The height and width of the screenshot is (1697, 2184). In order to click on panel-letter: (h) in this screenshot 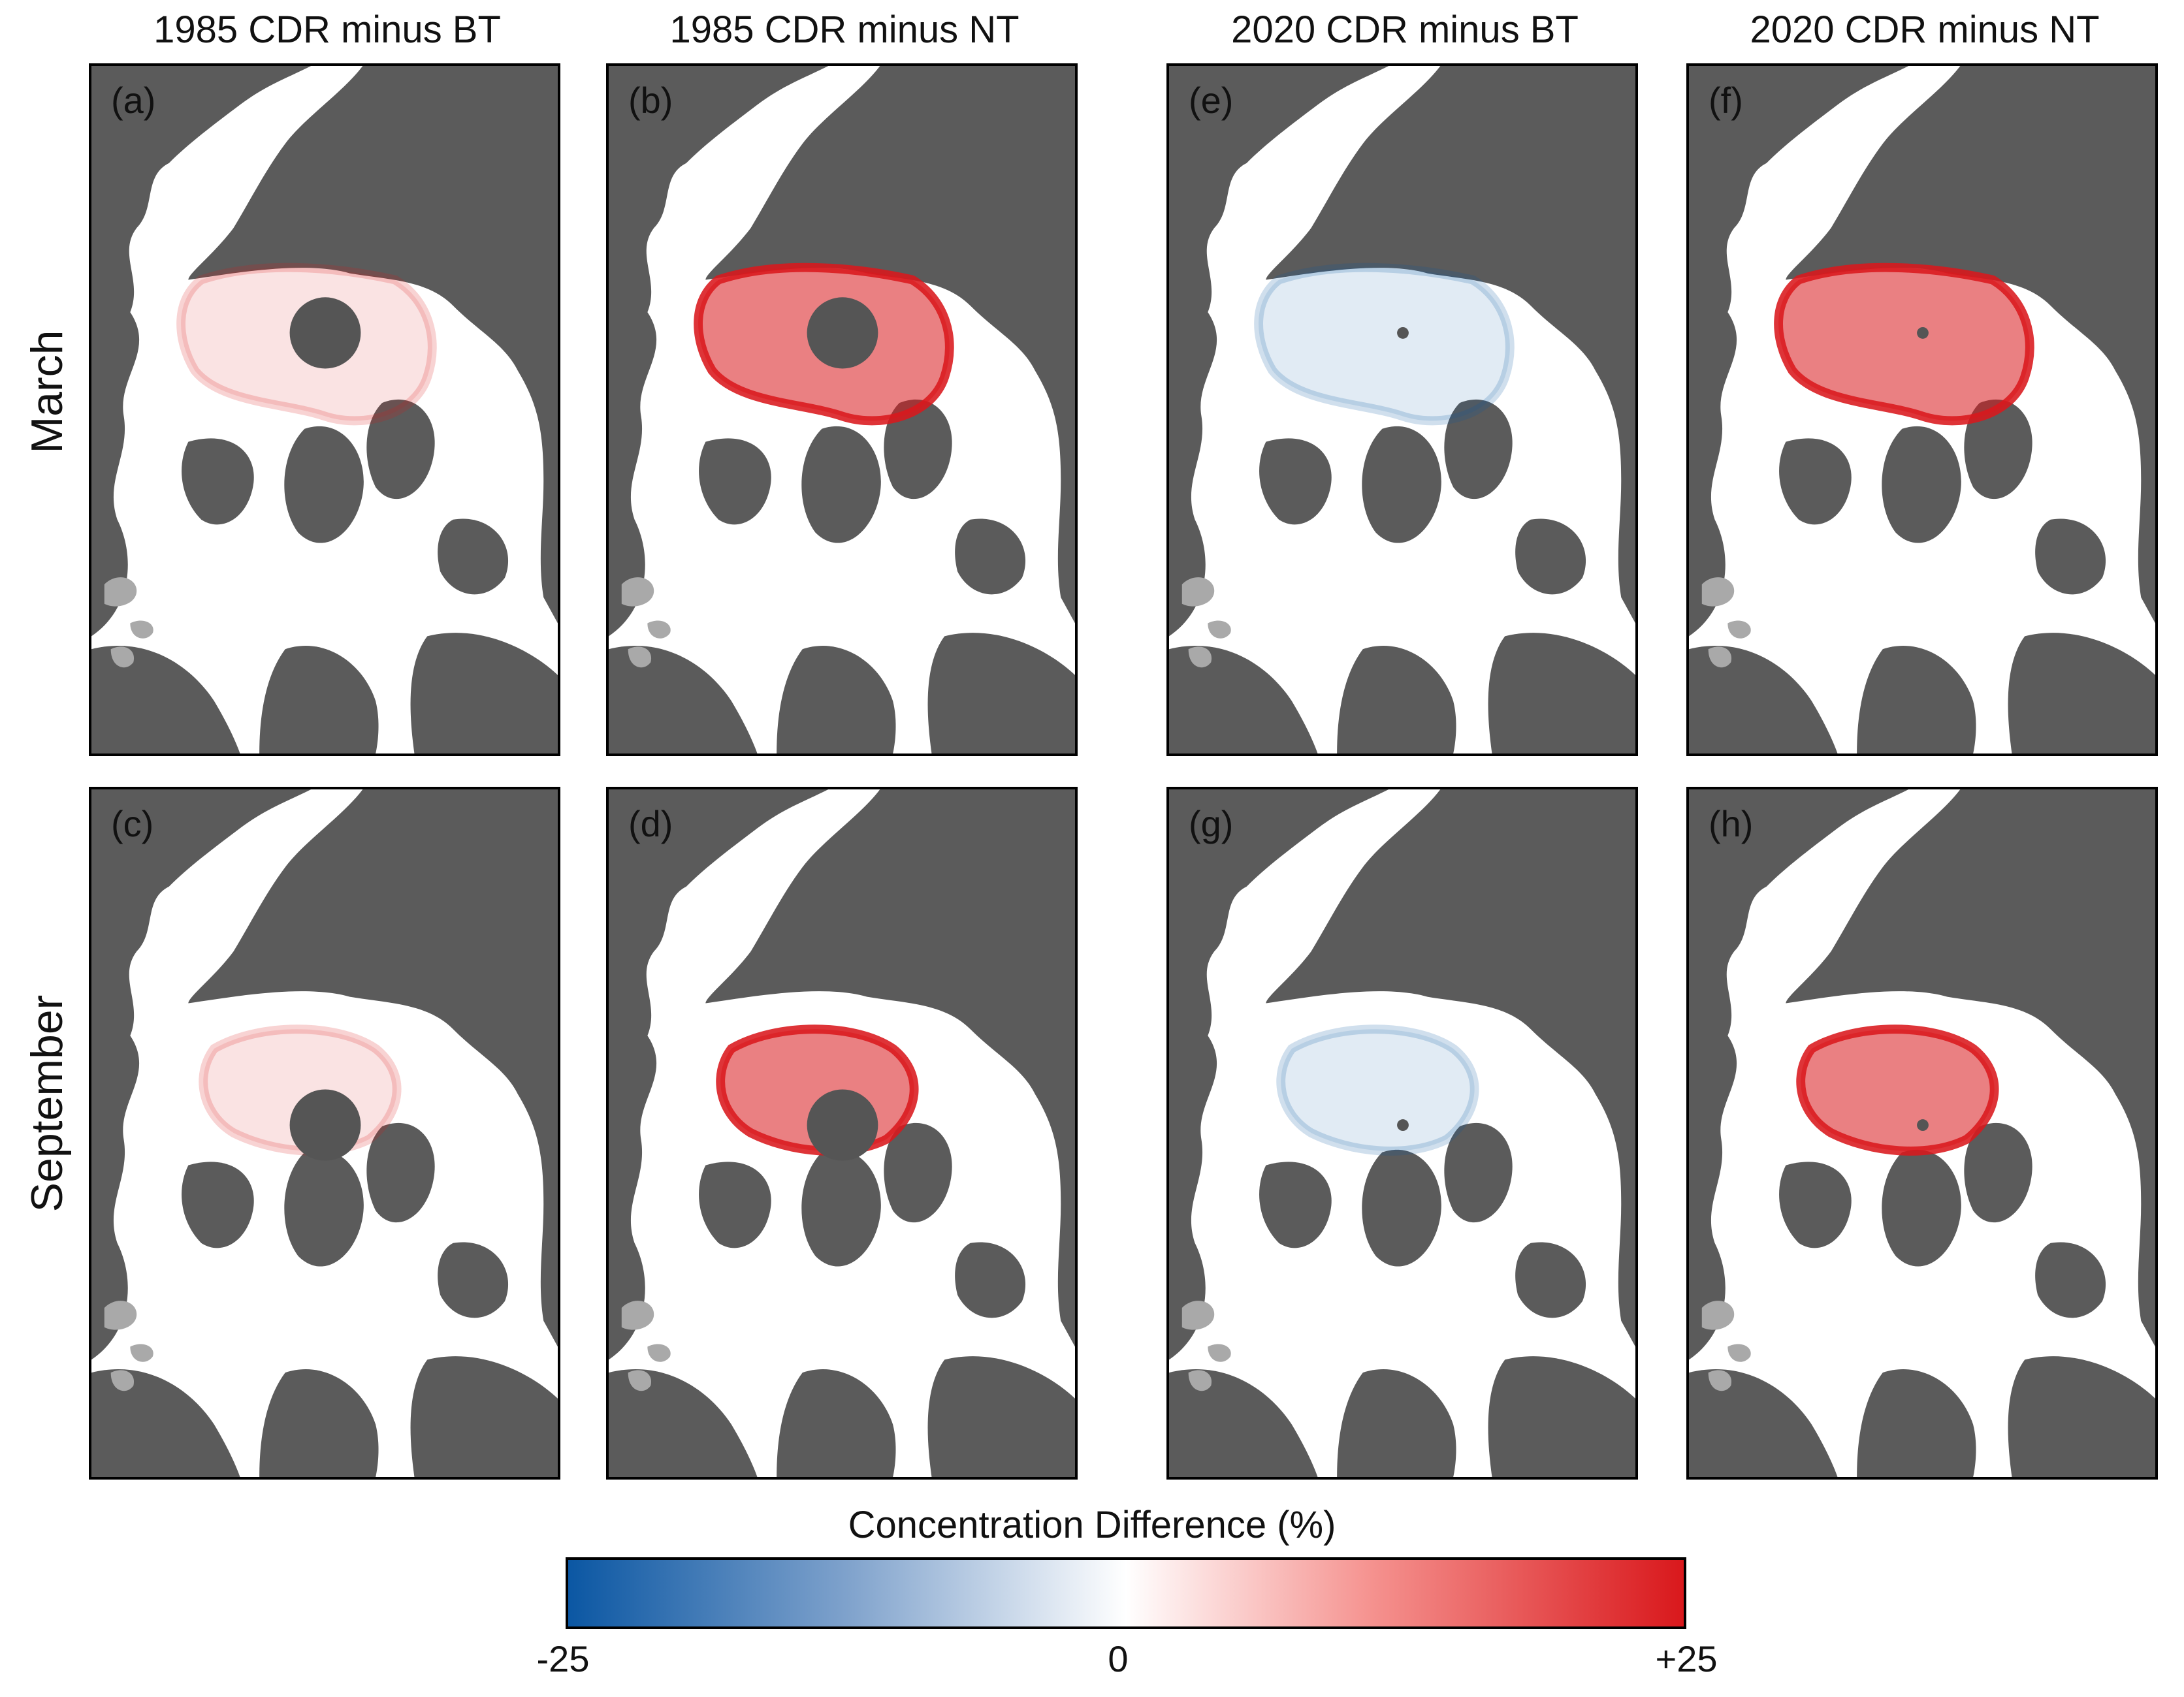, I will do `click(1731, 823)`.